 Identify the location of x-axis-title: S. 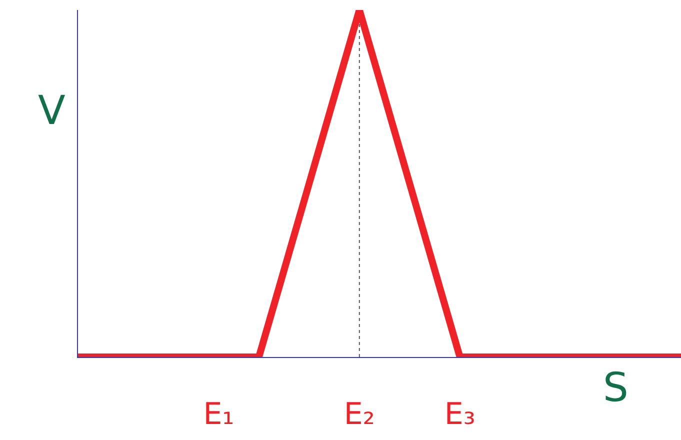
(615, 388).